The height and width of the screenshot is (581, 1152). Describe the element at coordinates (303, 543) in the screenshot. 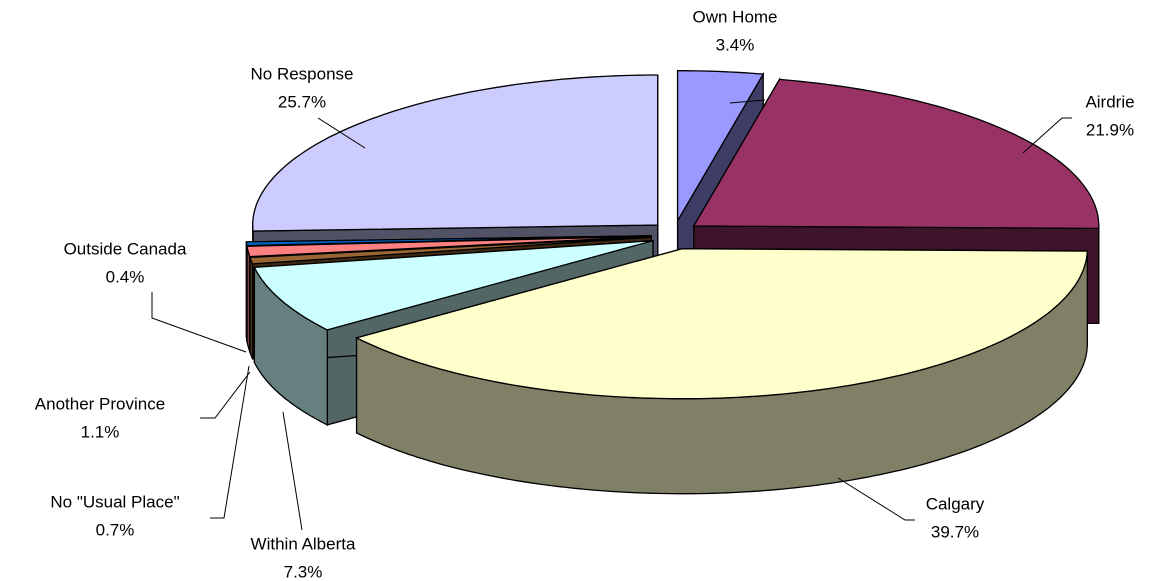

I see `slice-label: Within Alberta` at that location.